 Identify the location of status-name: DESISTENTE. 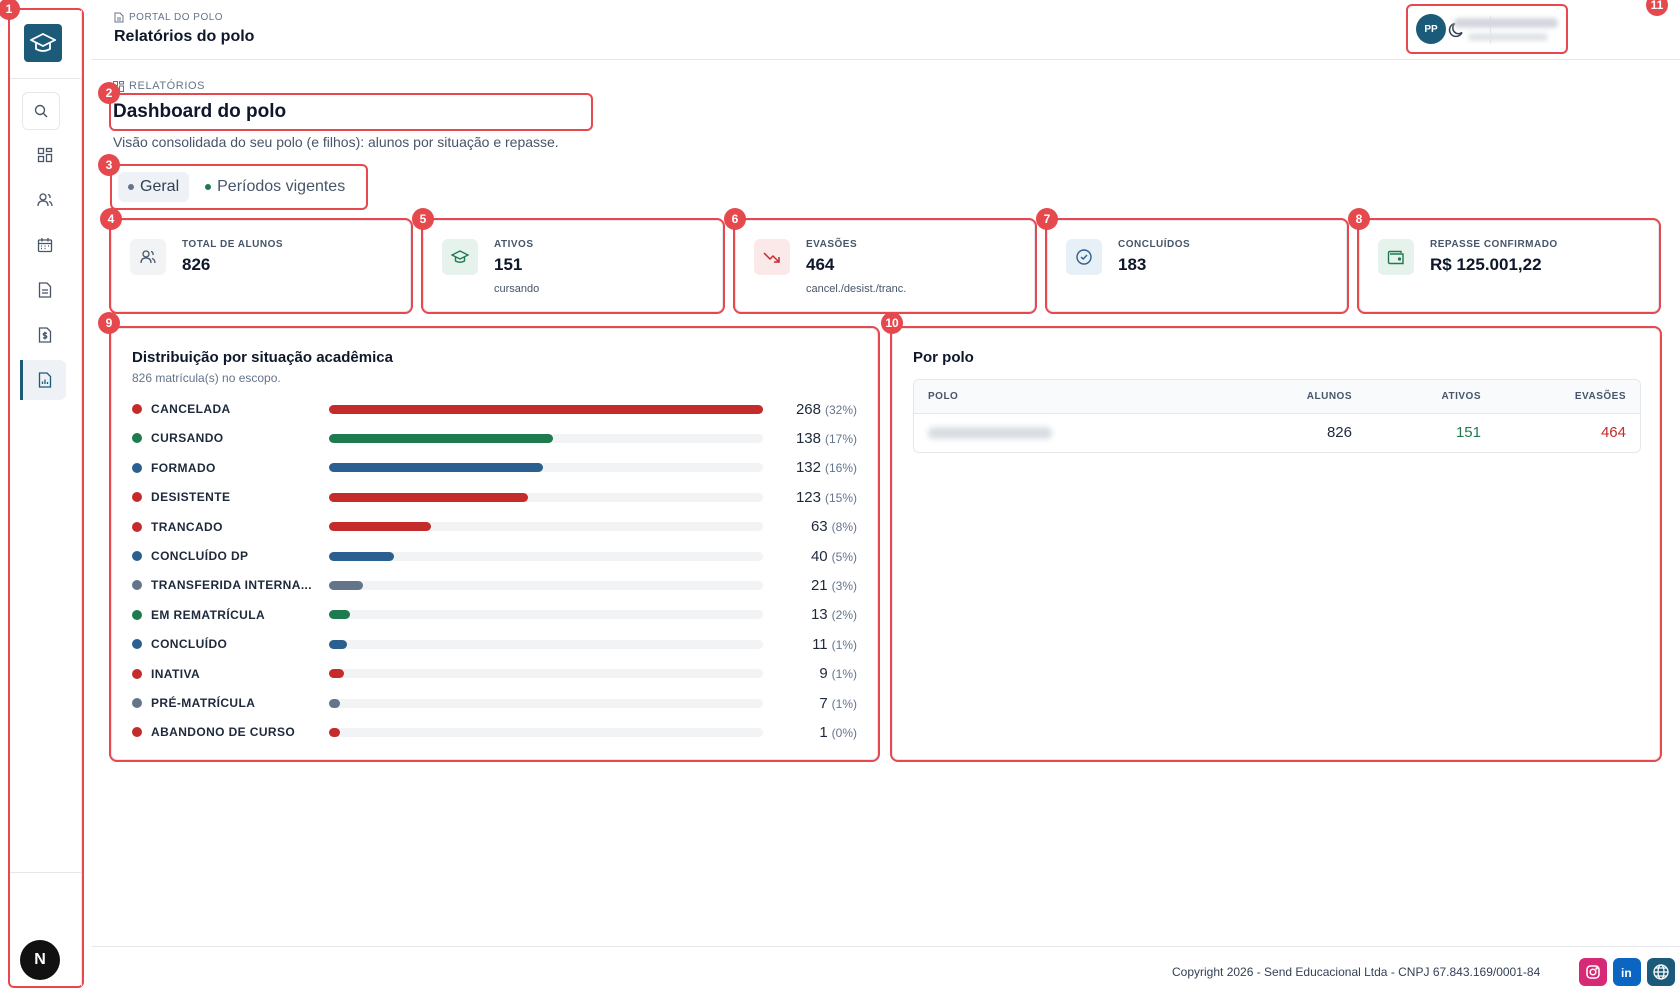
(191, 497).